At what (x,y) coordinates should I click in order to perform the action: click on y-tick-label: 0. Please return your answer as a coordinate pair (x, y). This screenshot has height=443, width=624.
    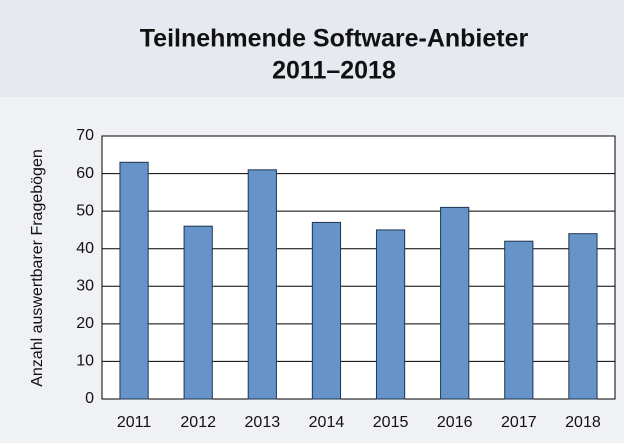
    Looking at the image, I should click on (89, 398).